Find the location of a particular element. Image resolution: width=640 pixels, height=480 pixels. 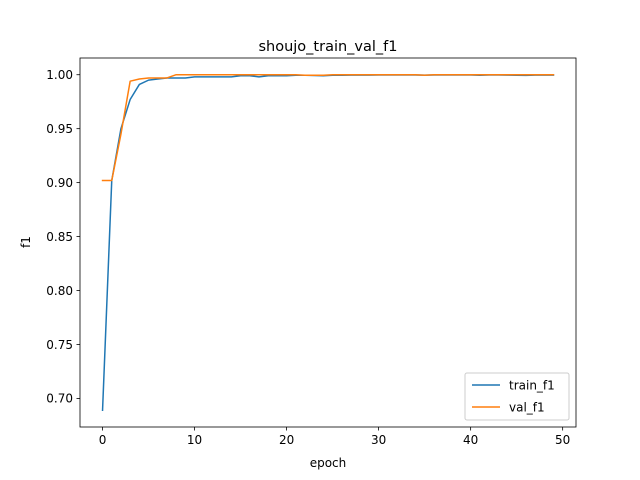

legend-label-val-f1: val_f1 is located at coordinates (527, 408).